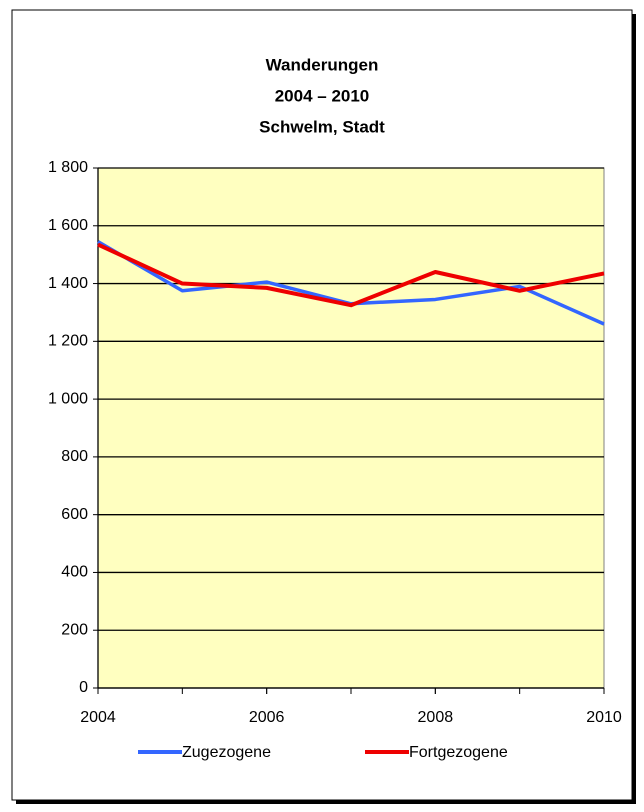  Describe the element at coordinates (458, 752) in the screenshot. I see `legend-label: Fortgezogene` at that location.